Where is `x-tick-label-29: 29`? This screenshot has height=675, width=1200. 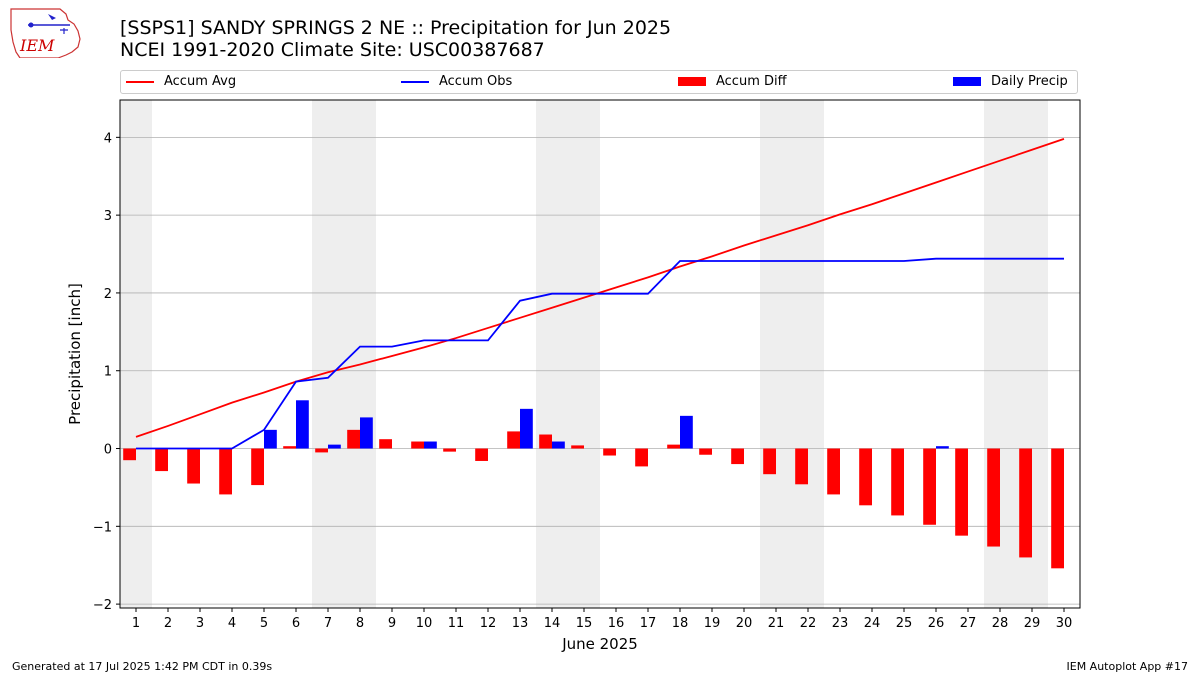
x-tick-label-29: 29 is located at coordinates (1032, 623).